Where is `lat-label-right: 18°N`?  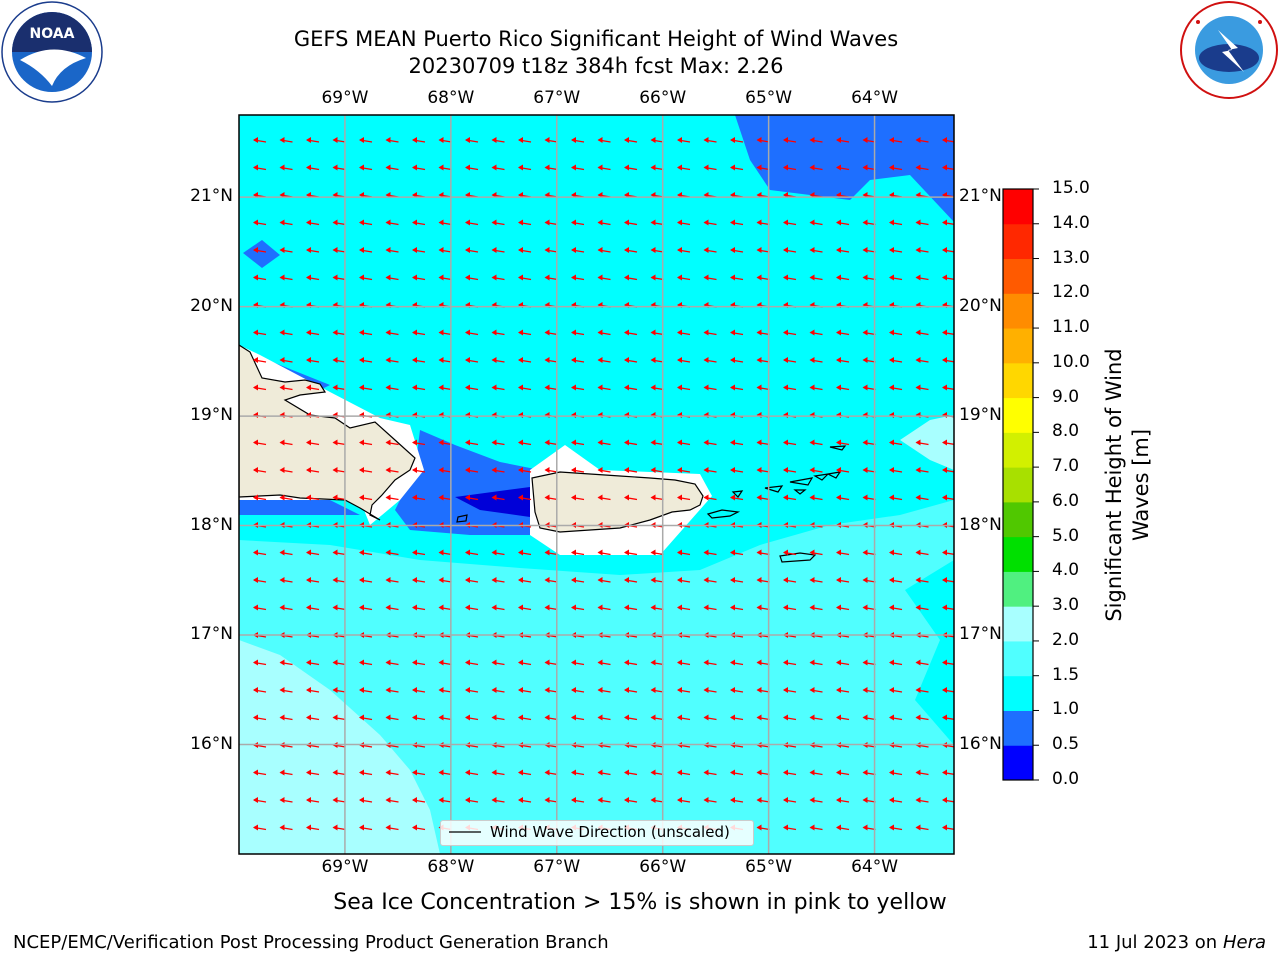
lat-label-right: 18°N is located at coordinates (980, 524).